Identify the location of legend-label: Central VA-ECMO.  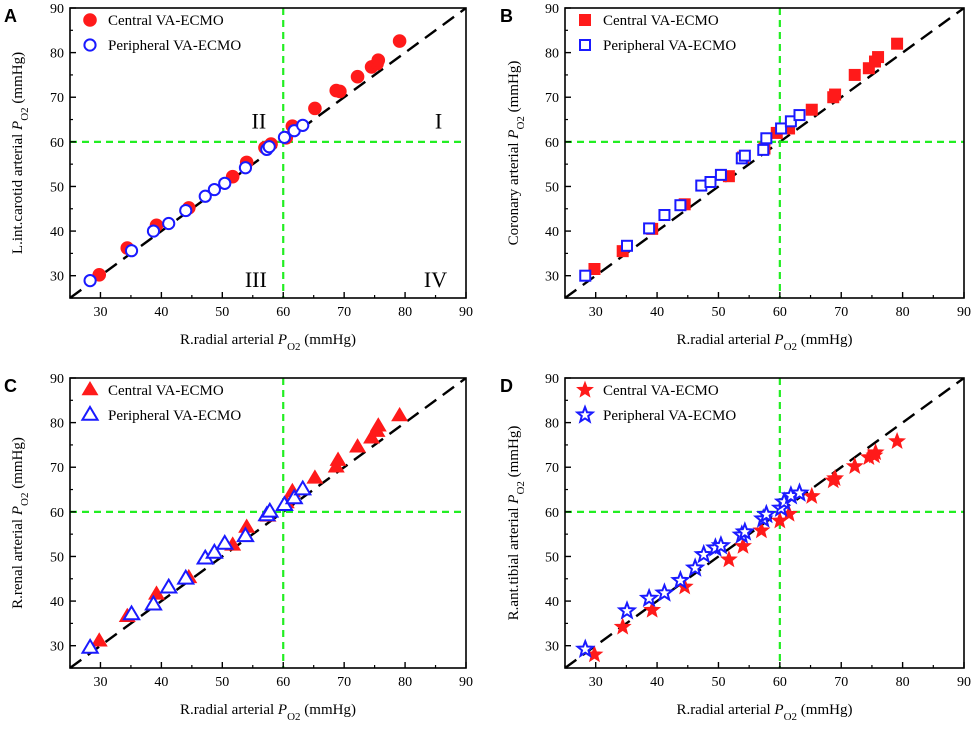
(661, 21).